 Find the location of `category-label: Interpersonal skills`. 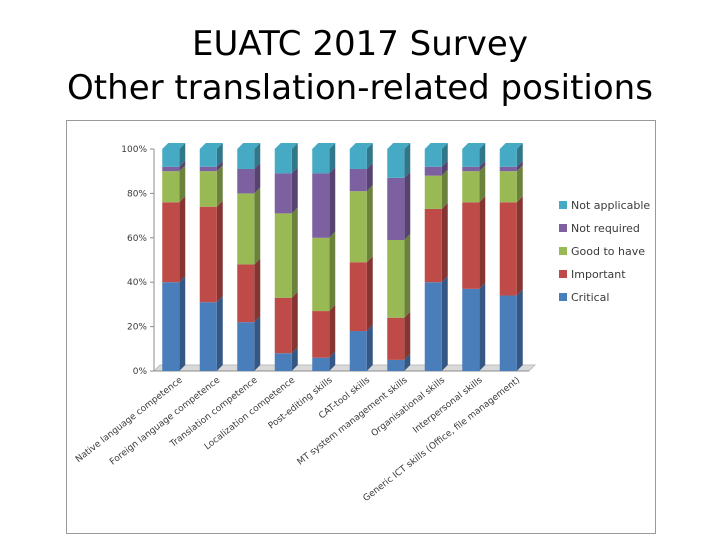

category-label: Interpersonal skills is located at coordinates (447, 405).